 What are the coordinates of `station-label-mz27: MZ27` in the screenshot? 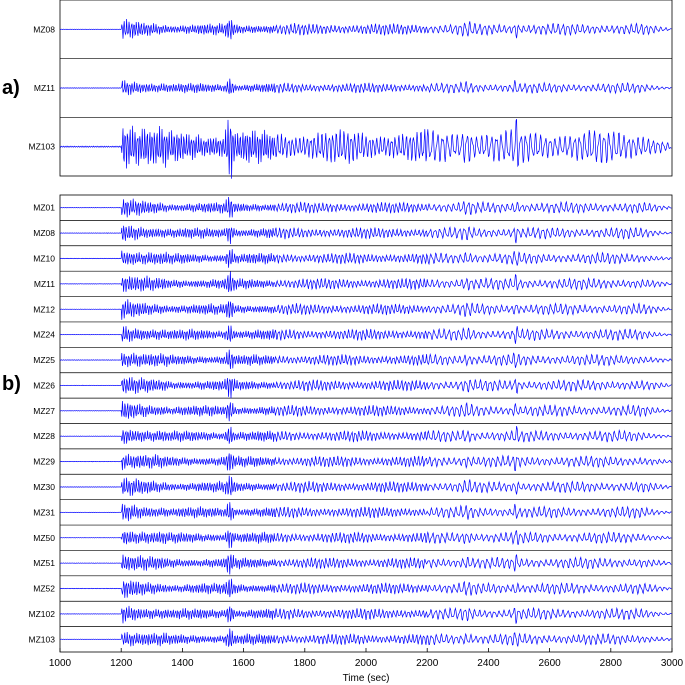 It's located at (44, 411).